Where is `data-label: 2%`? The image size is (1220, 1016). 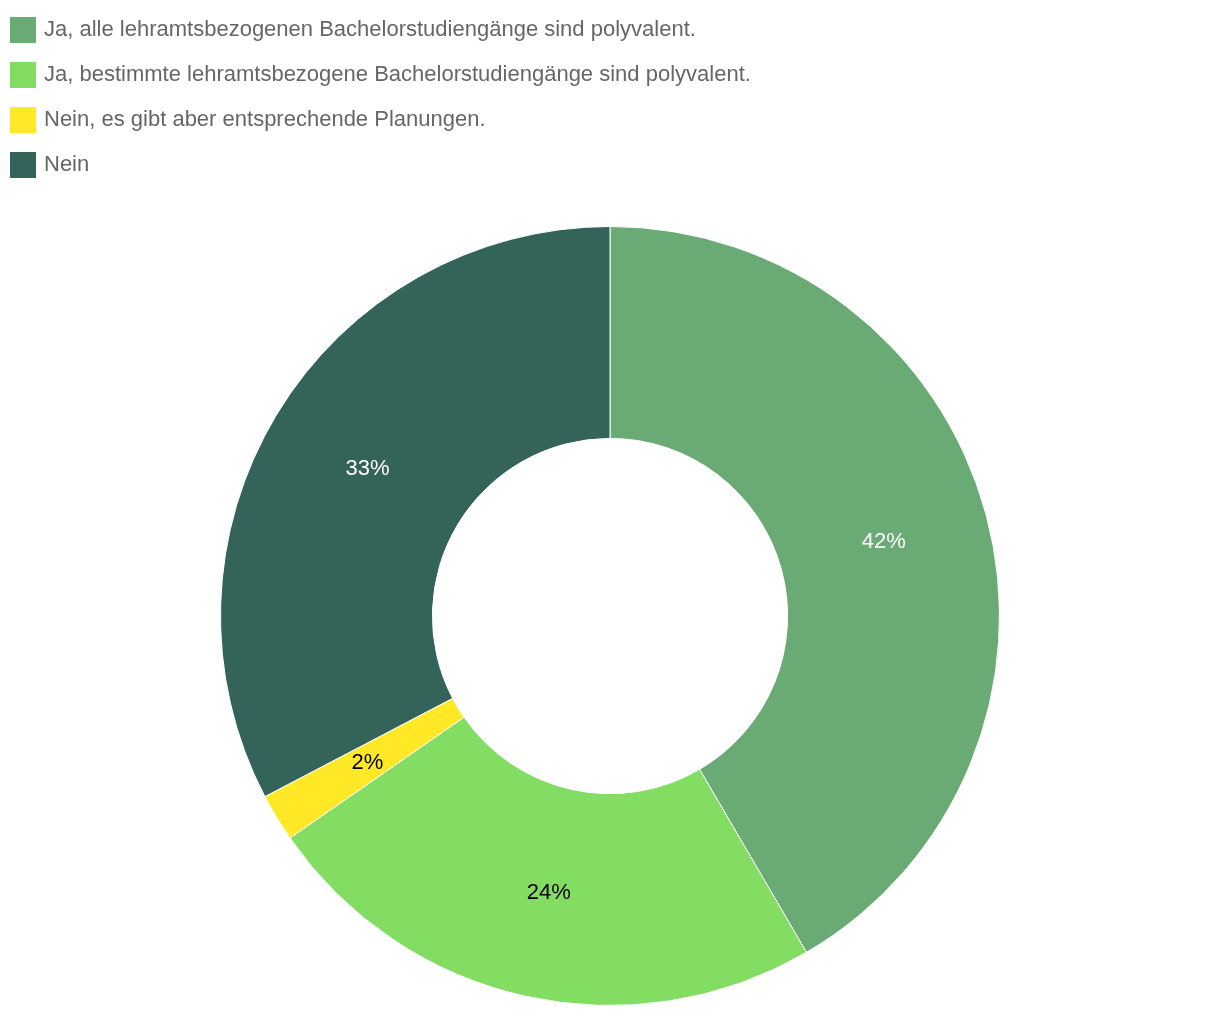
data-label: 2% is located at coordinates (367, 761).